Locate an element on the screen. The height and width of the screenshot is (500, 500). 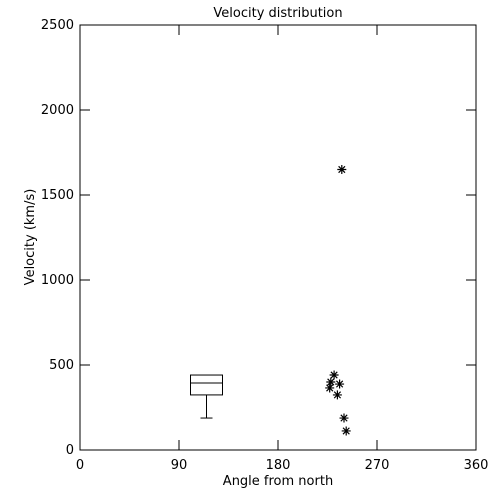
y-tick-label: 2500 is located at coordinates (57, 25).